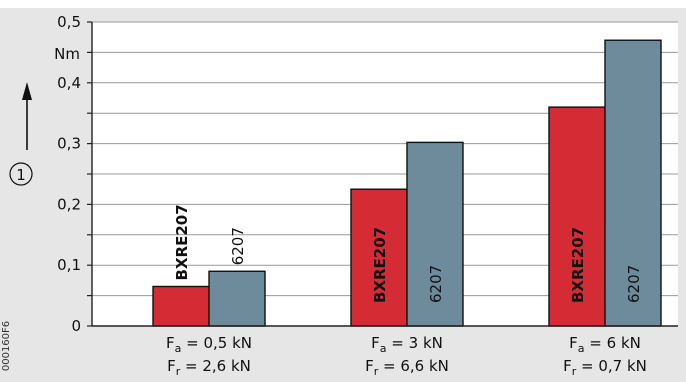 This screenshot has height=382, width=686. I want to click on category-line-fr: Fr = 2,6 kN, so click(209, 367).